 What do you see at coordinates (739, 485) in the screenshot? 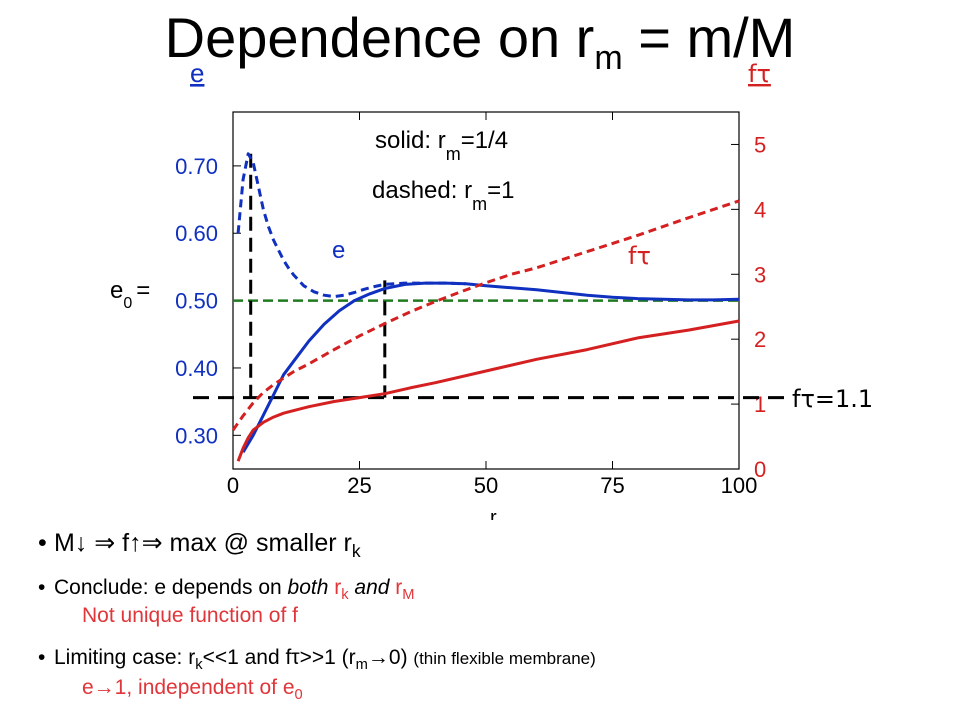
I see `x-tick-label: 100` at bounding box center [739, 485].